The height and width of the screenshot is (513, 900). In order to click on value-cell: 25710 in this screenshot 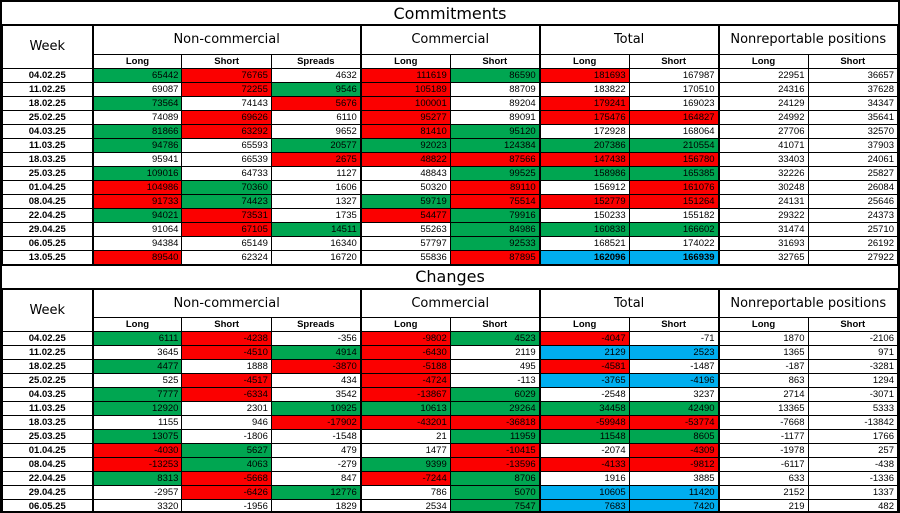, I will do `click(852, 229)`.